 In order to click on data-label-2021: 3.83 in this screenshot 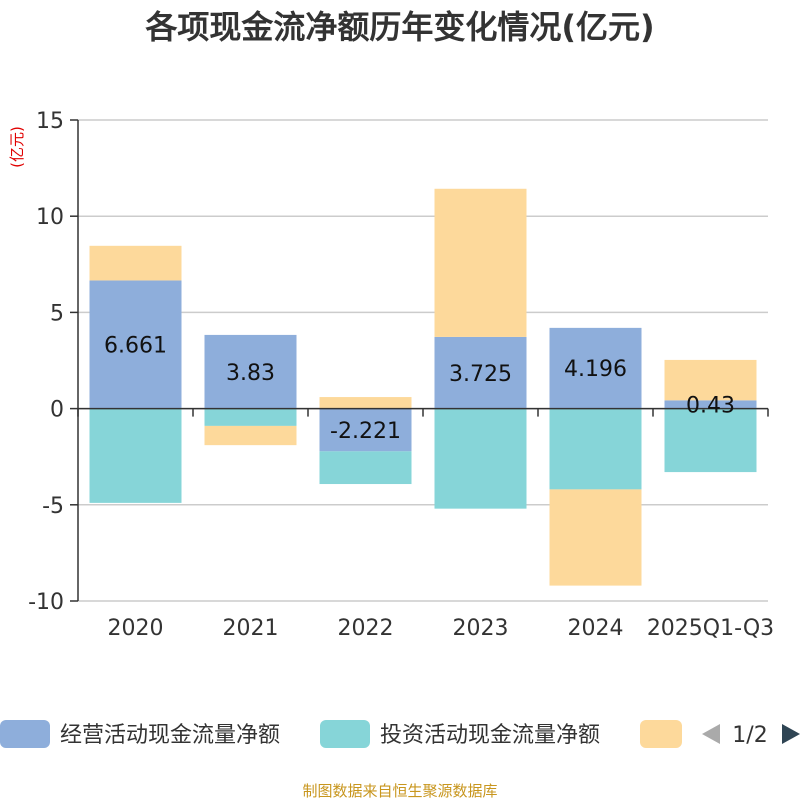, I will do `click(250, 373)`.